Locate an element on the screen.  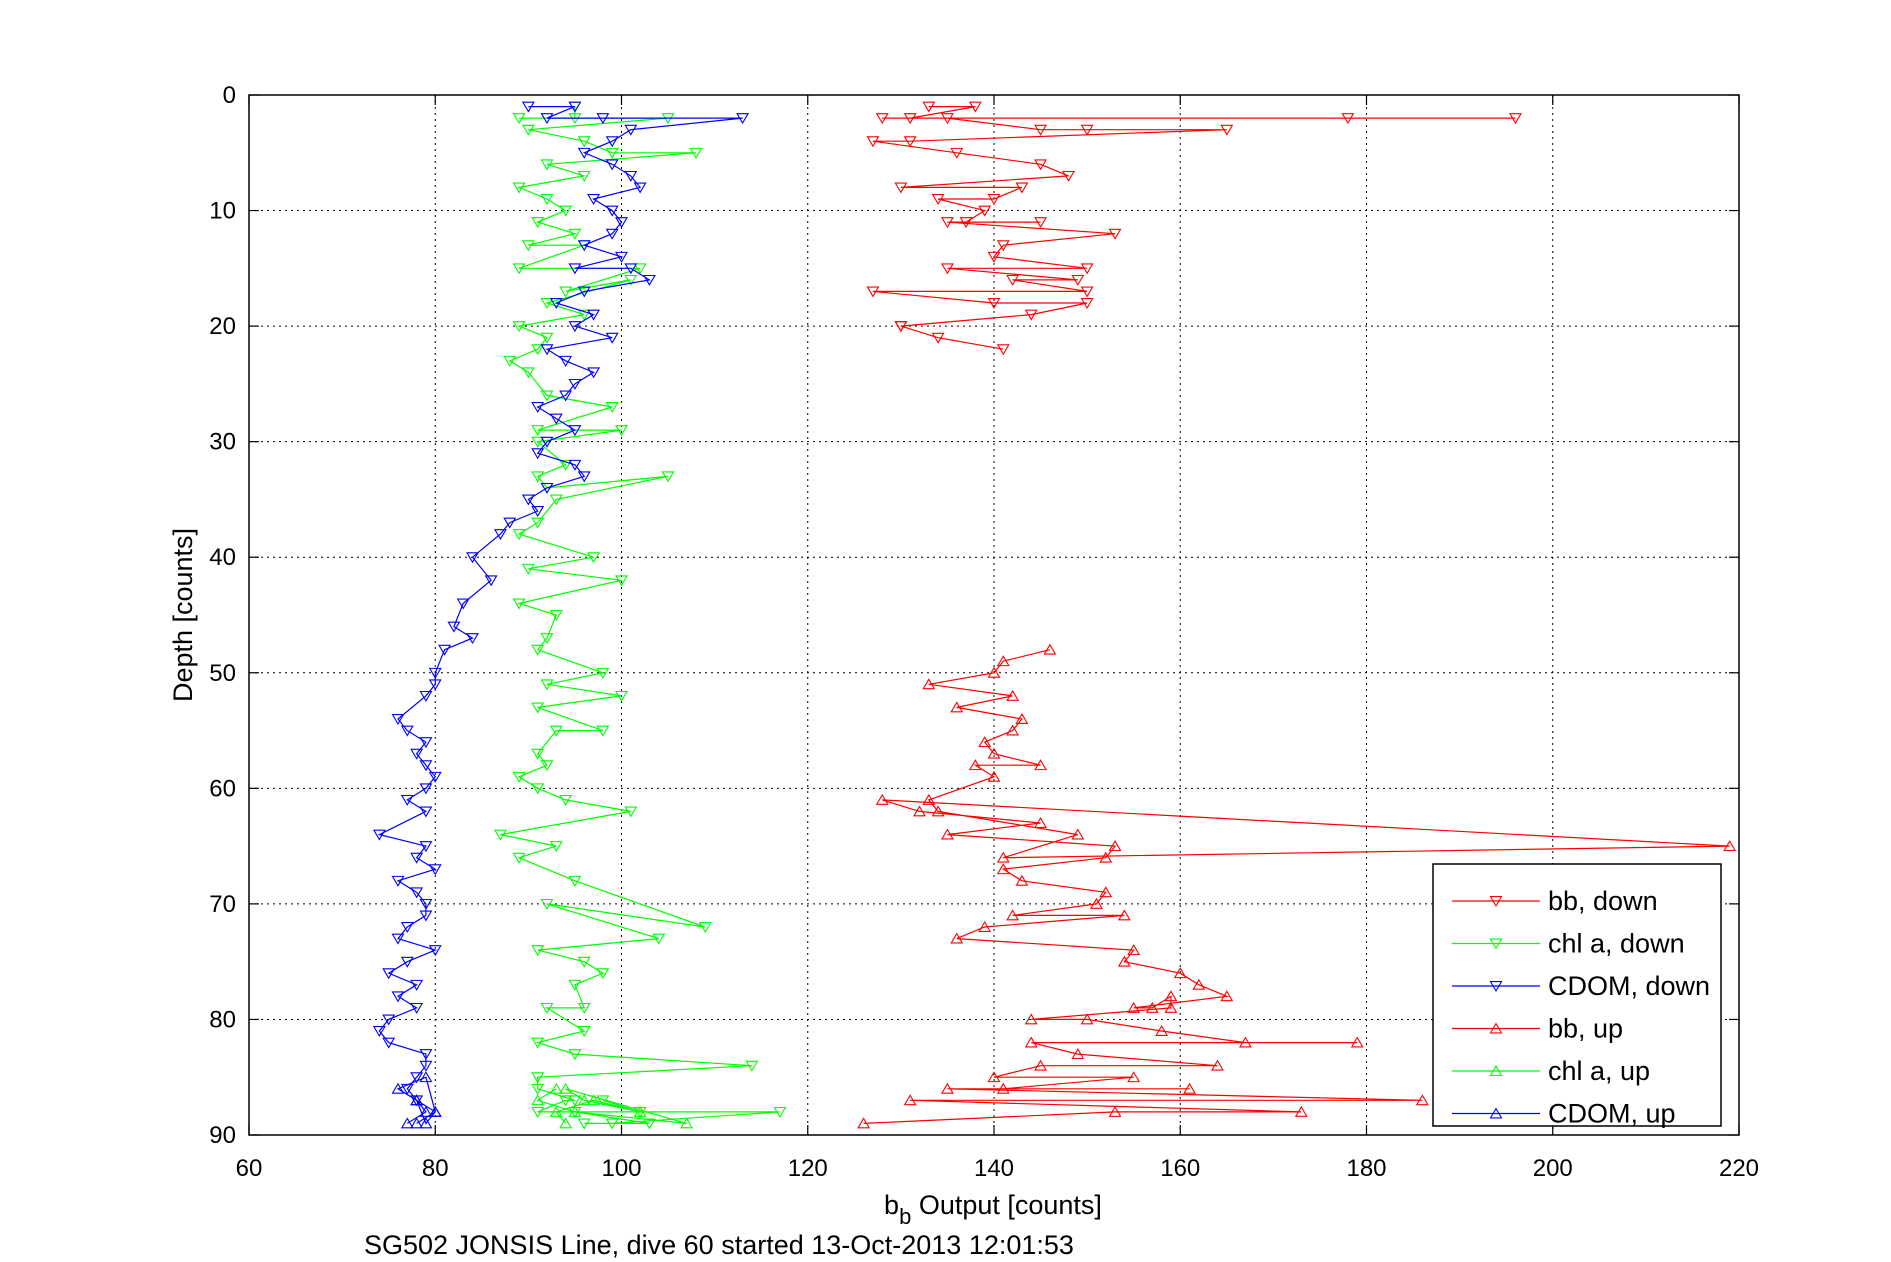
y-tick-label: 0 is located at coordinates (229, 95).